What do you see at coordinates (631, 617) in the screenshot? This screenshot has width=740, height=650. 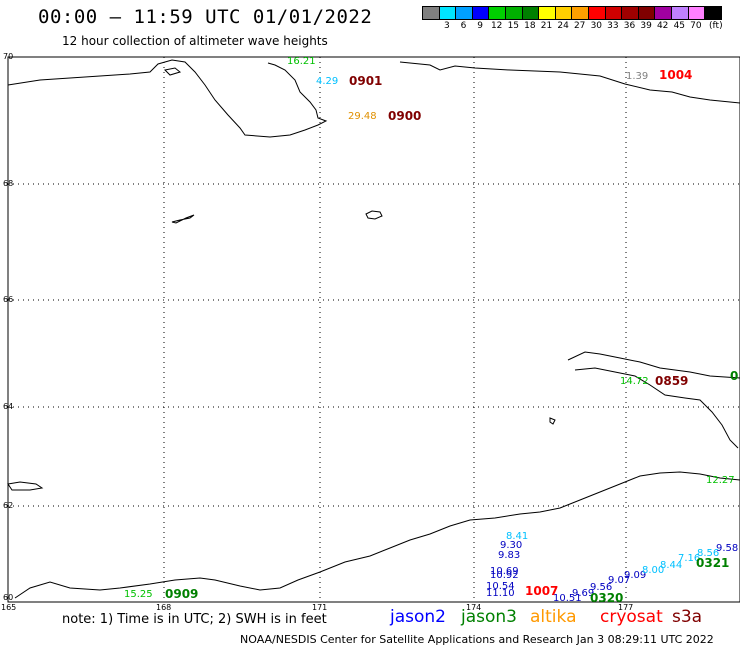 I see `legend-cryosat: cryosat` at bounding box center [631, 617].